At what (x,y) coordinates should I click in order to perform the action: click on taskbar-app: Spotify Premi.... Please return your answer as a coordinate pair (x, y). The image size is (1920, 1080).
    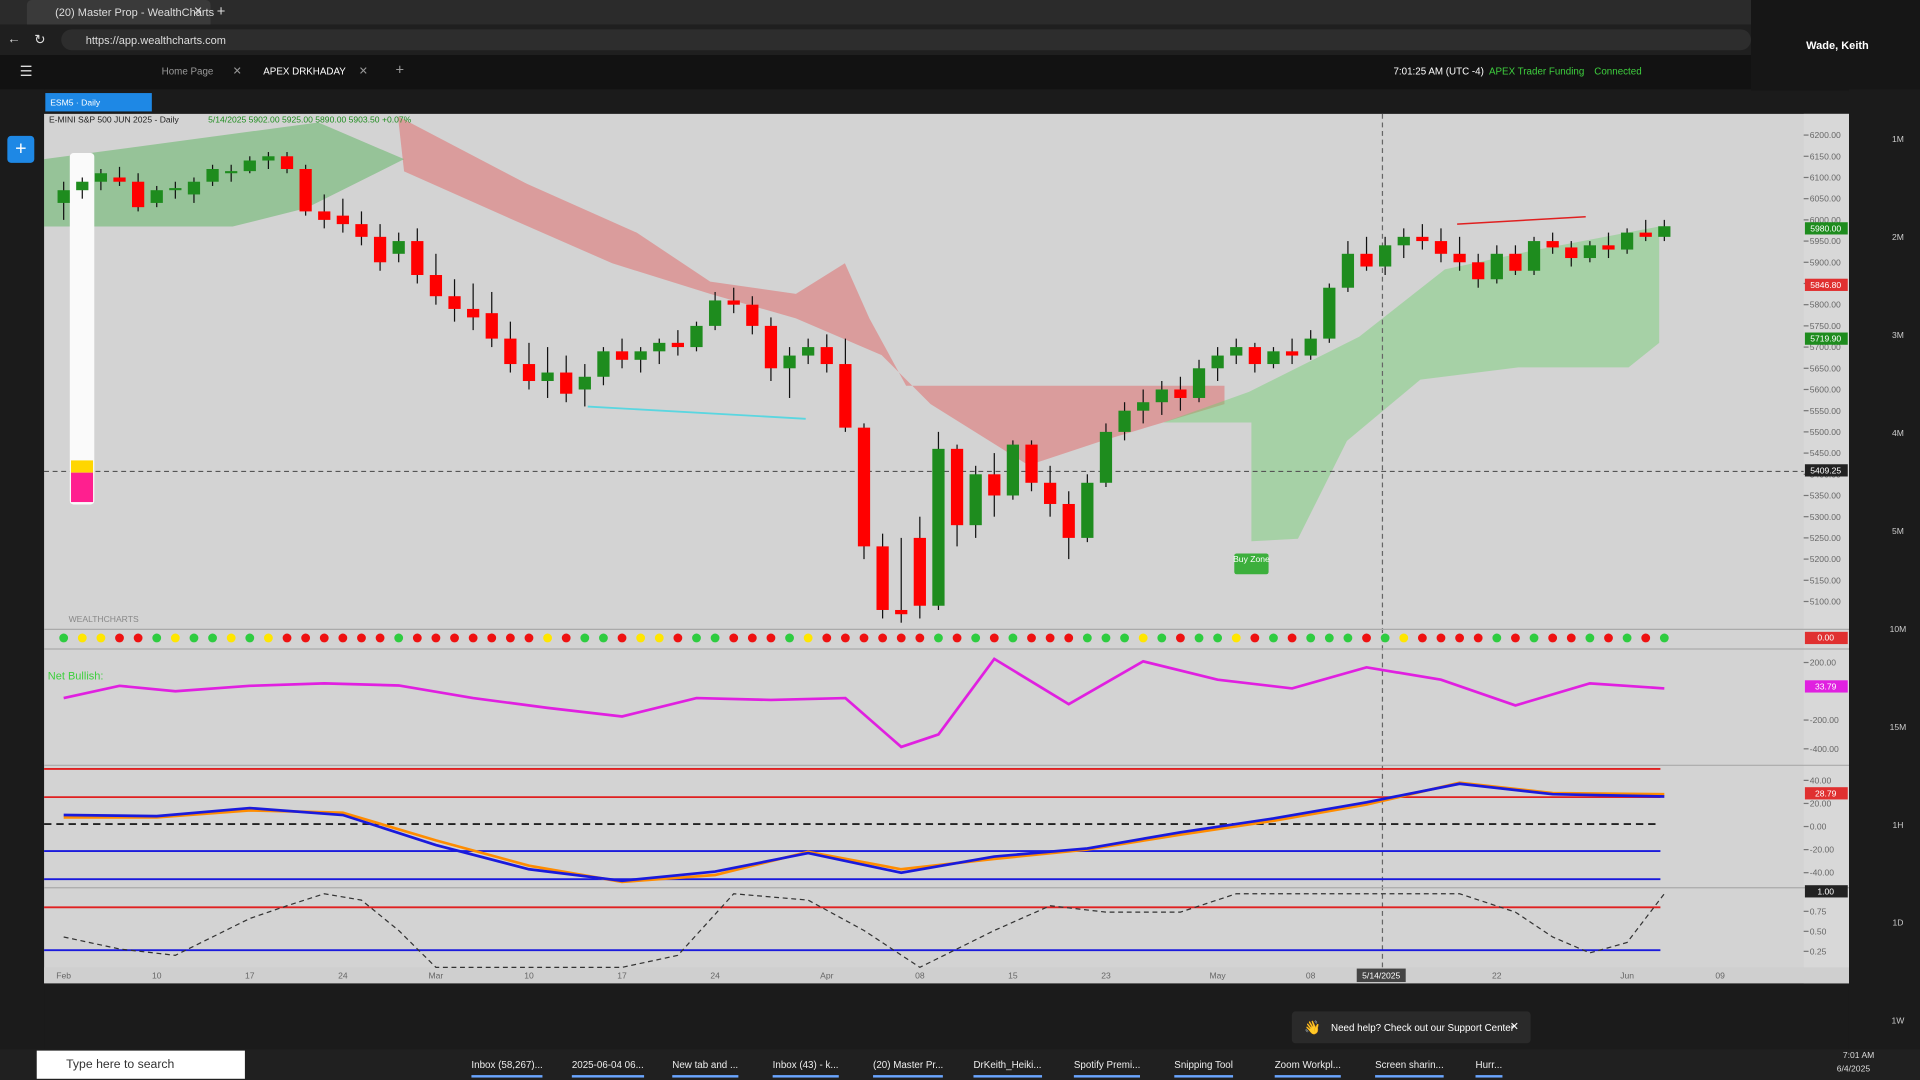
    Looking at the image, I should click on (1107, 1068).